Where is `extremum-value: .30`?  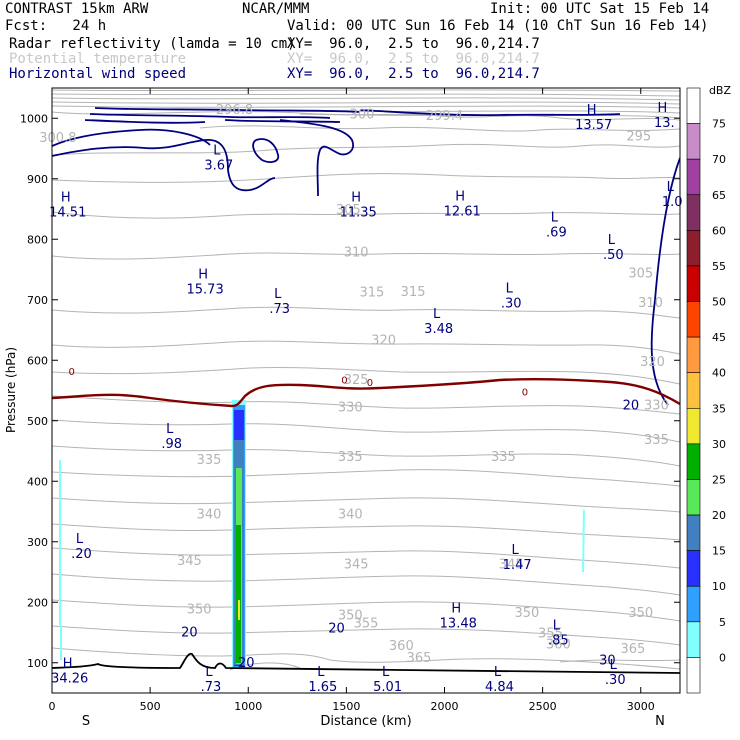
extremum-value: .30 is located at coordinates (511, 303).